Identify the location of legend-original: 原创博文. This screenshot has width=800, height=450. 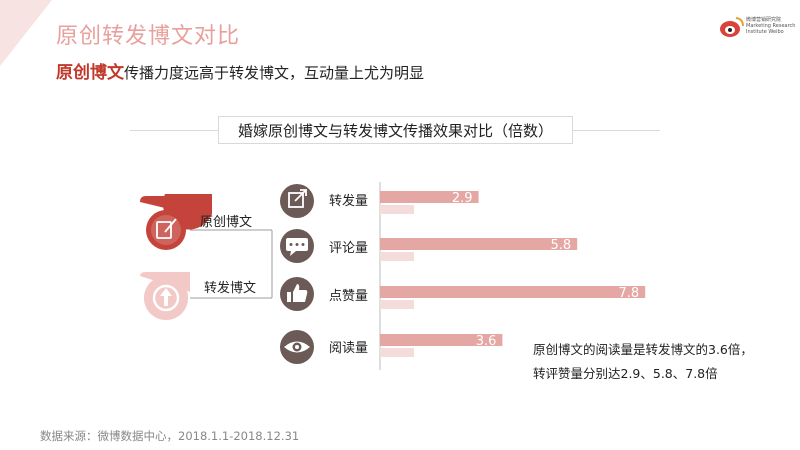
(206, 222).